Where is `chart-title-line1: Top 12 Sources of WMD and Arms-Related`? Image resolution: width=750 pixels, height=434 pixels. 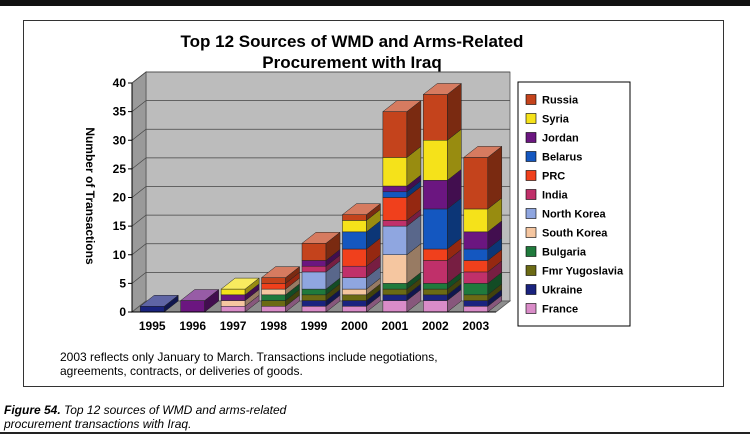
chart-title-line1: Top 12 Sources of WMD and Arms-Related is located at coordinates (352, 41).